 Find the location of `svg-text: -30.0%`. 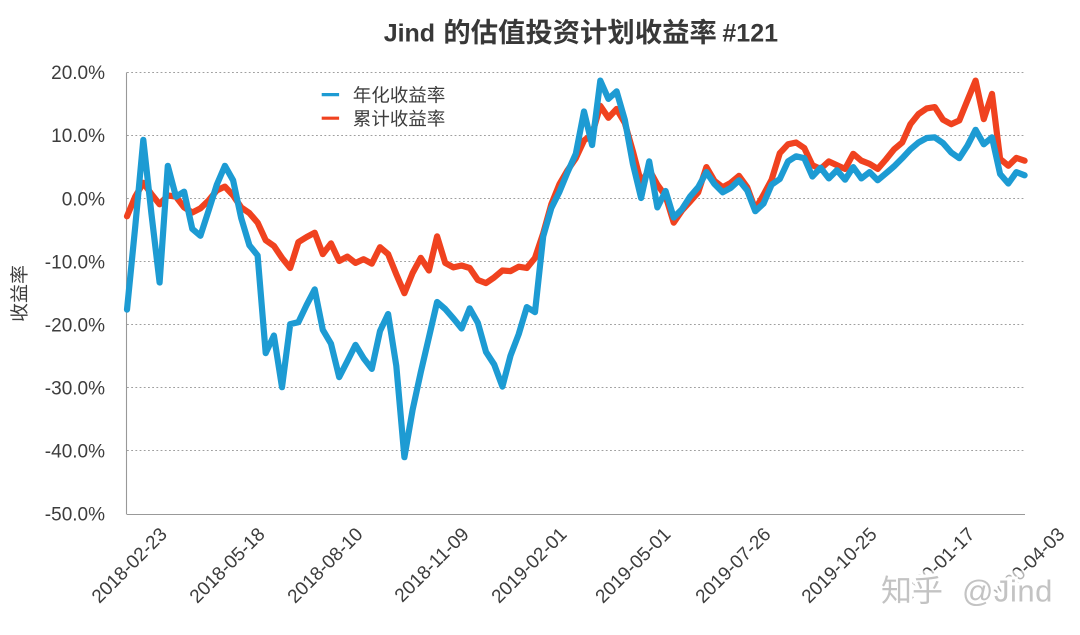

svg-text: -30.0% is located at coordinates (75, 389).